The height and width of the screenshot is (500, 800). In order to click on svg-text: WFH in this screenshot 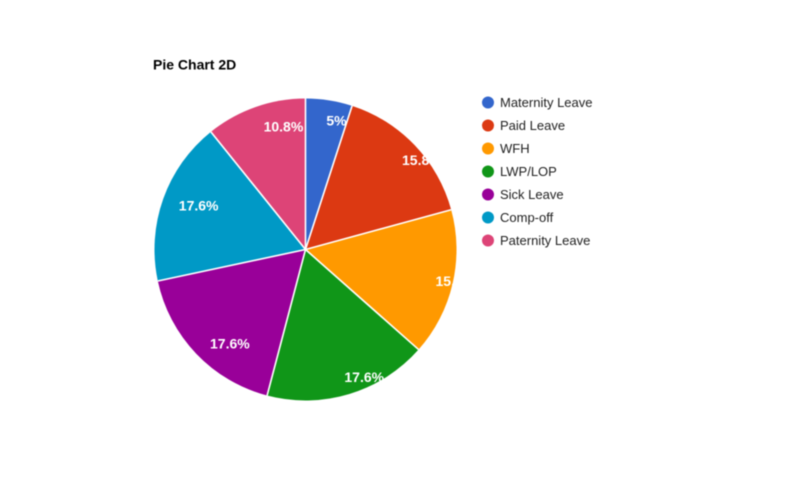, I will do `click(515, 148)`.